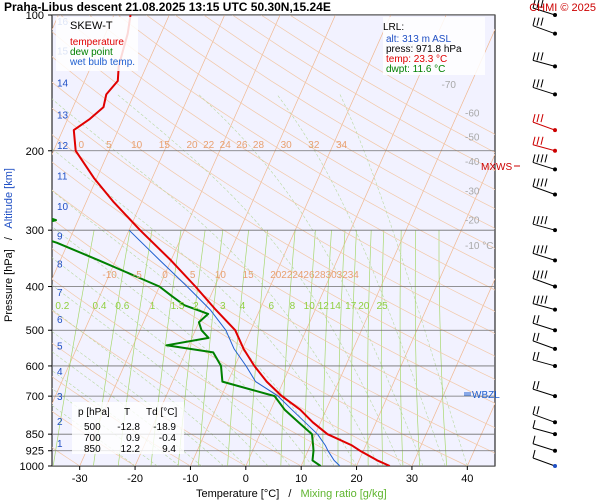 The width and height of the screenshot is (600, 500). What do you see at coordinates (415, 69) in the screenshot?
I see `info-dewpoint: dwpt: 11.6 °C` at bounding box center [415, 69].